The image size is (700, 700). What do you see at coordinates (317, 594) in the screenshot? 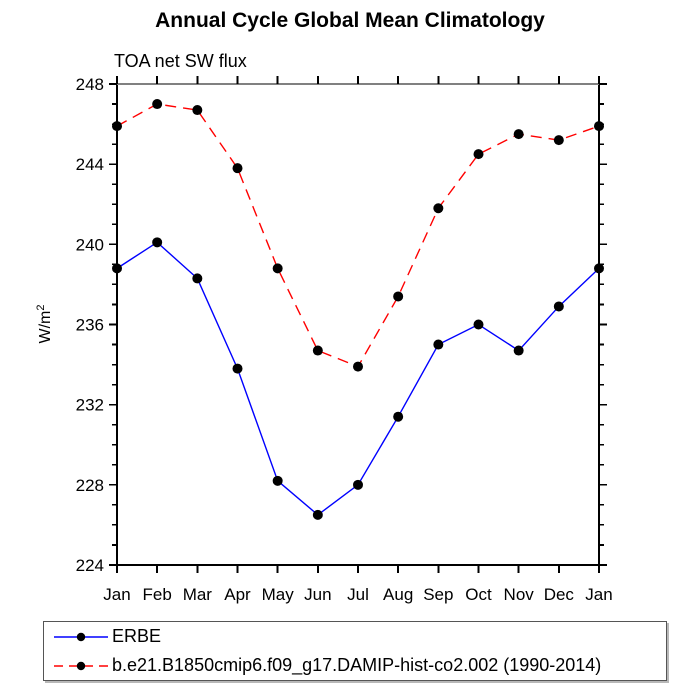
I see `x-tick-label-5: Jun` at bounding box center [317, 594].